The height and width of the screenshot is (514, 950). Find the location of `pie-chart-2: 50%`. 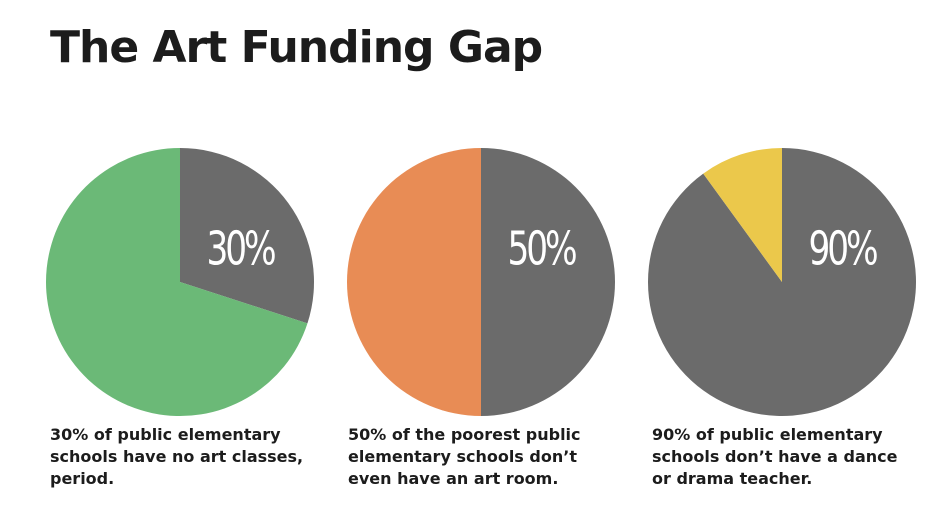

pie-chart-2: 50% is located at coordinates (481, 282).